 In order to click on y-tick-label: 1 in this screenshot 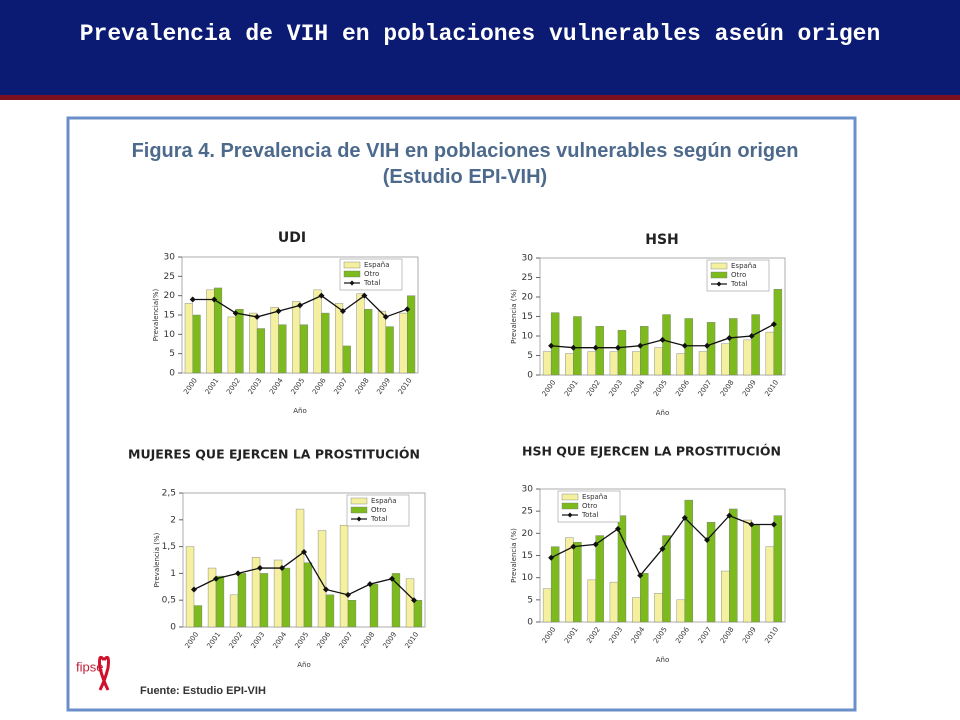, I will do `click(173, 574)`.